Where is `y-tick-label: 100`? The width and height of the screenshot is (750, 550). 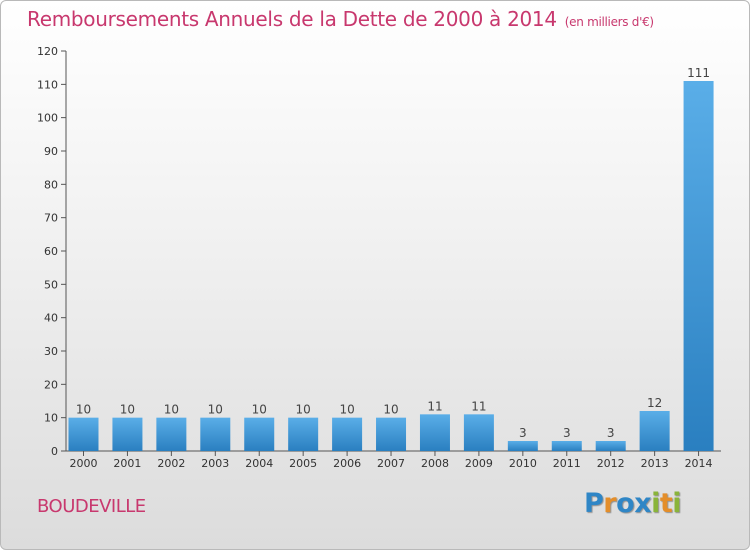
y-tick-label: 100 is located at coordinates (47, 118).